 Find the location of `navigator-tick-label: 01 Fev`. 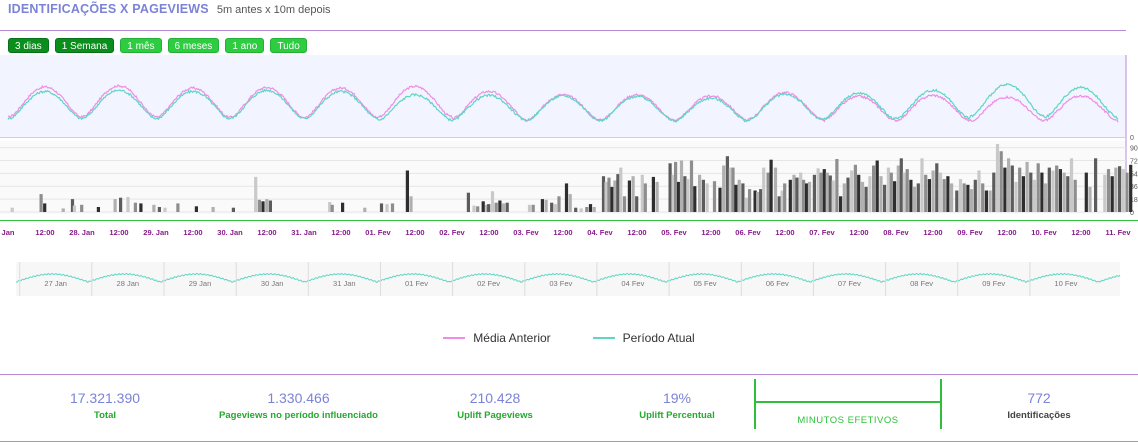

navigator-tick-label: 01 Fev is located at coordinates (416, 283).